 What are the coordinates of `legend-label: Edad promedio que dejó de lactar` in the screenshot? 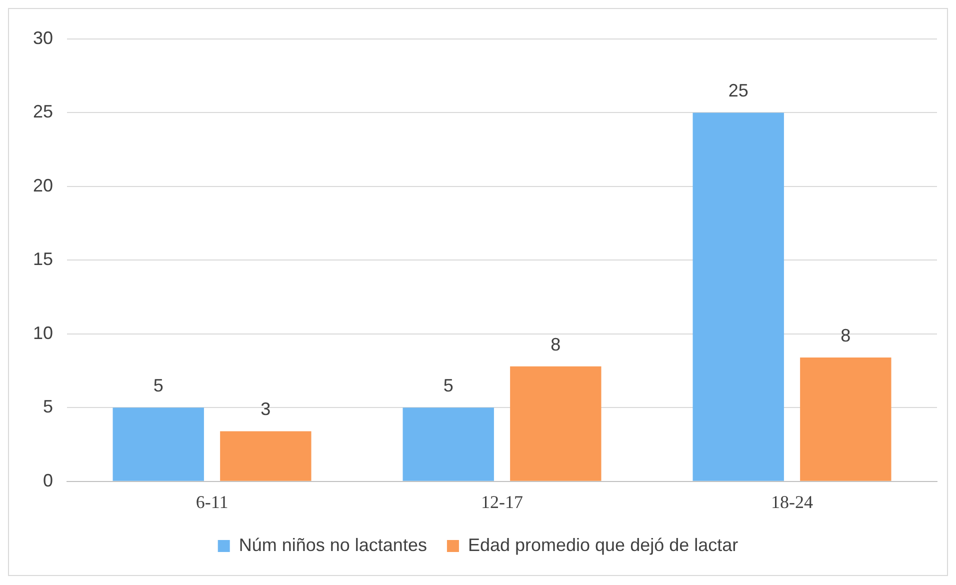 It's located at (603, 544).